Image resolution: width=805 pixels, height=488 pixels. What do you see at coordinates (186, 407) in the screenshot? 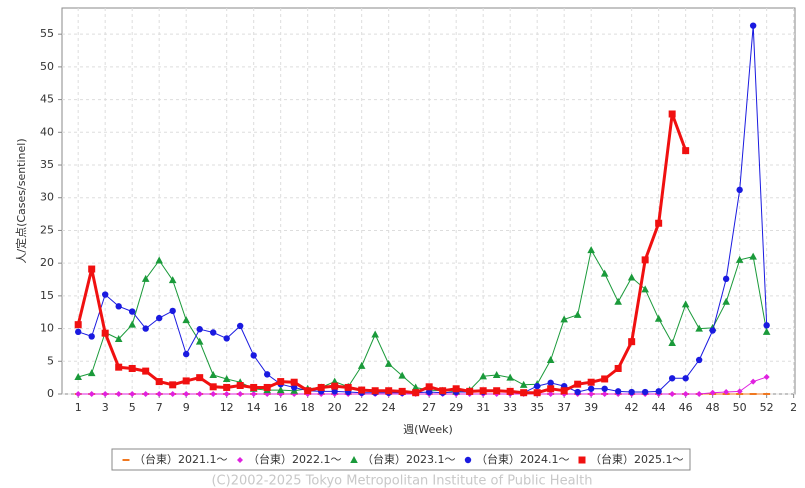
I see `x-tick-label: 9` at bounding box center [186, 407].